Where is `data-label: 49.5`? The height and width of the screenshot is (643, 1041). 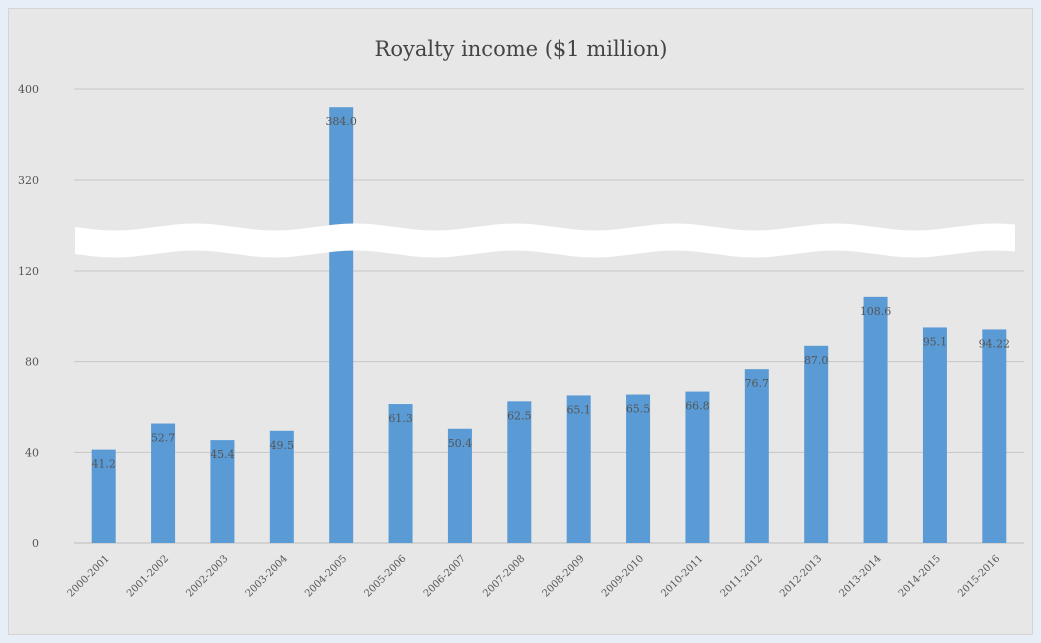 data-label: 49.5 is located at coordinates (282, 445).